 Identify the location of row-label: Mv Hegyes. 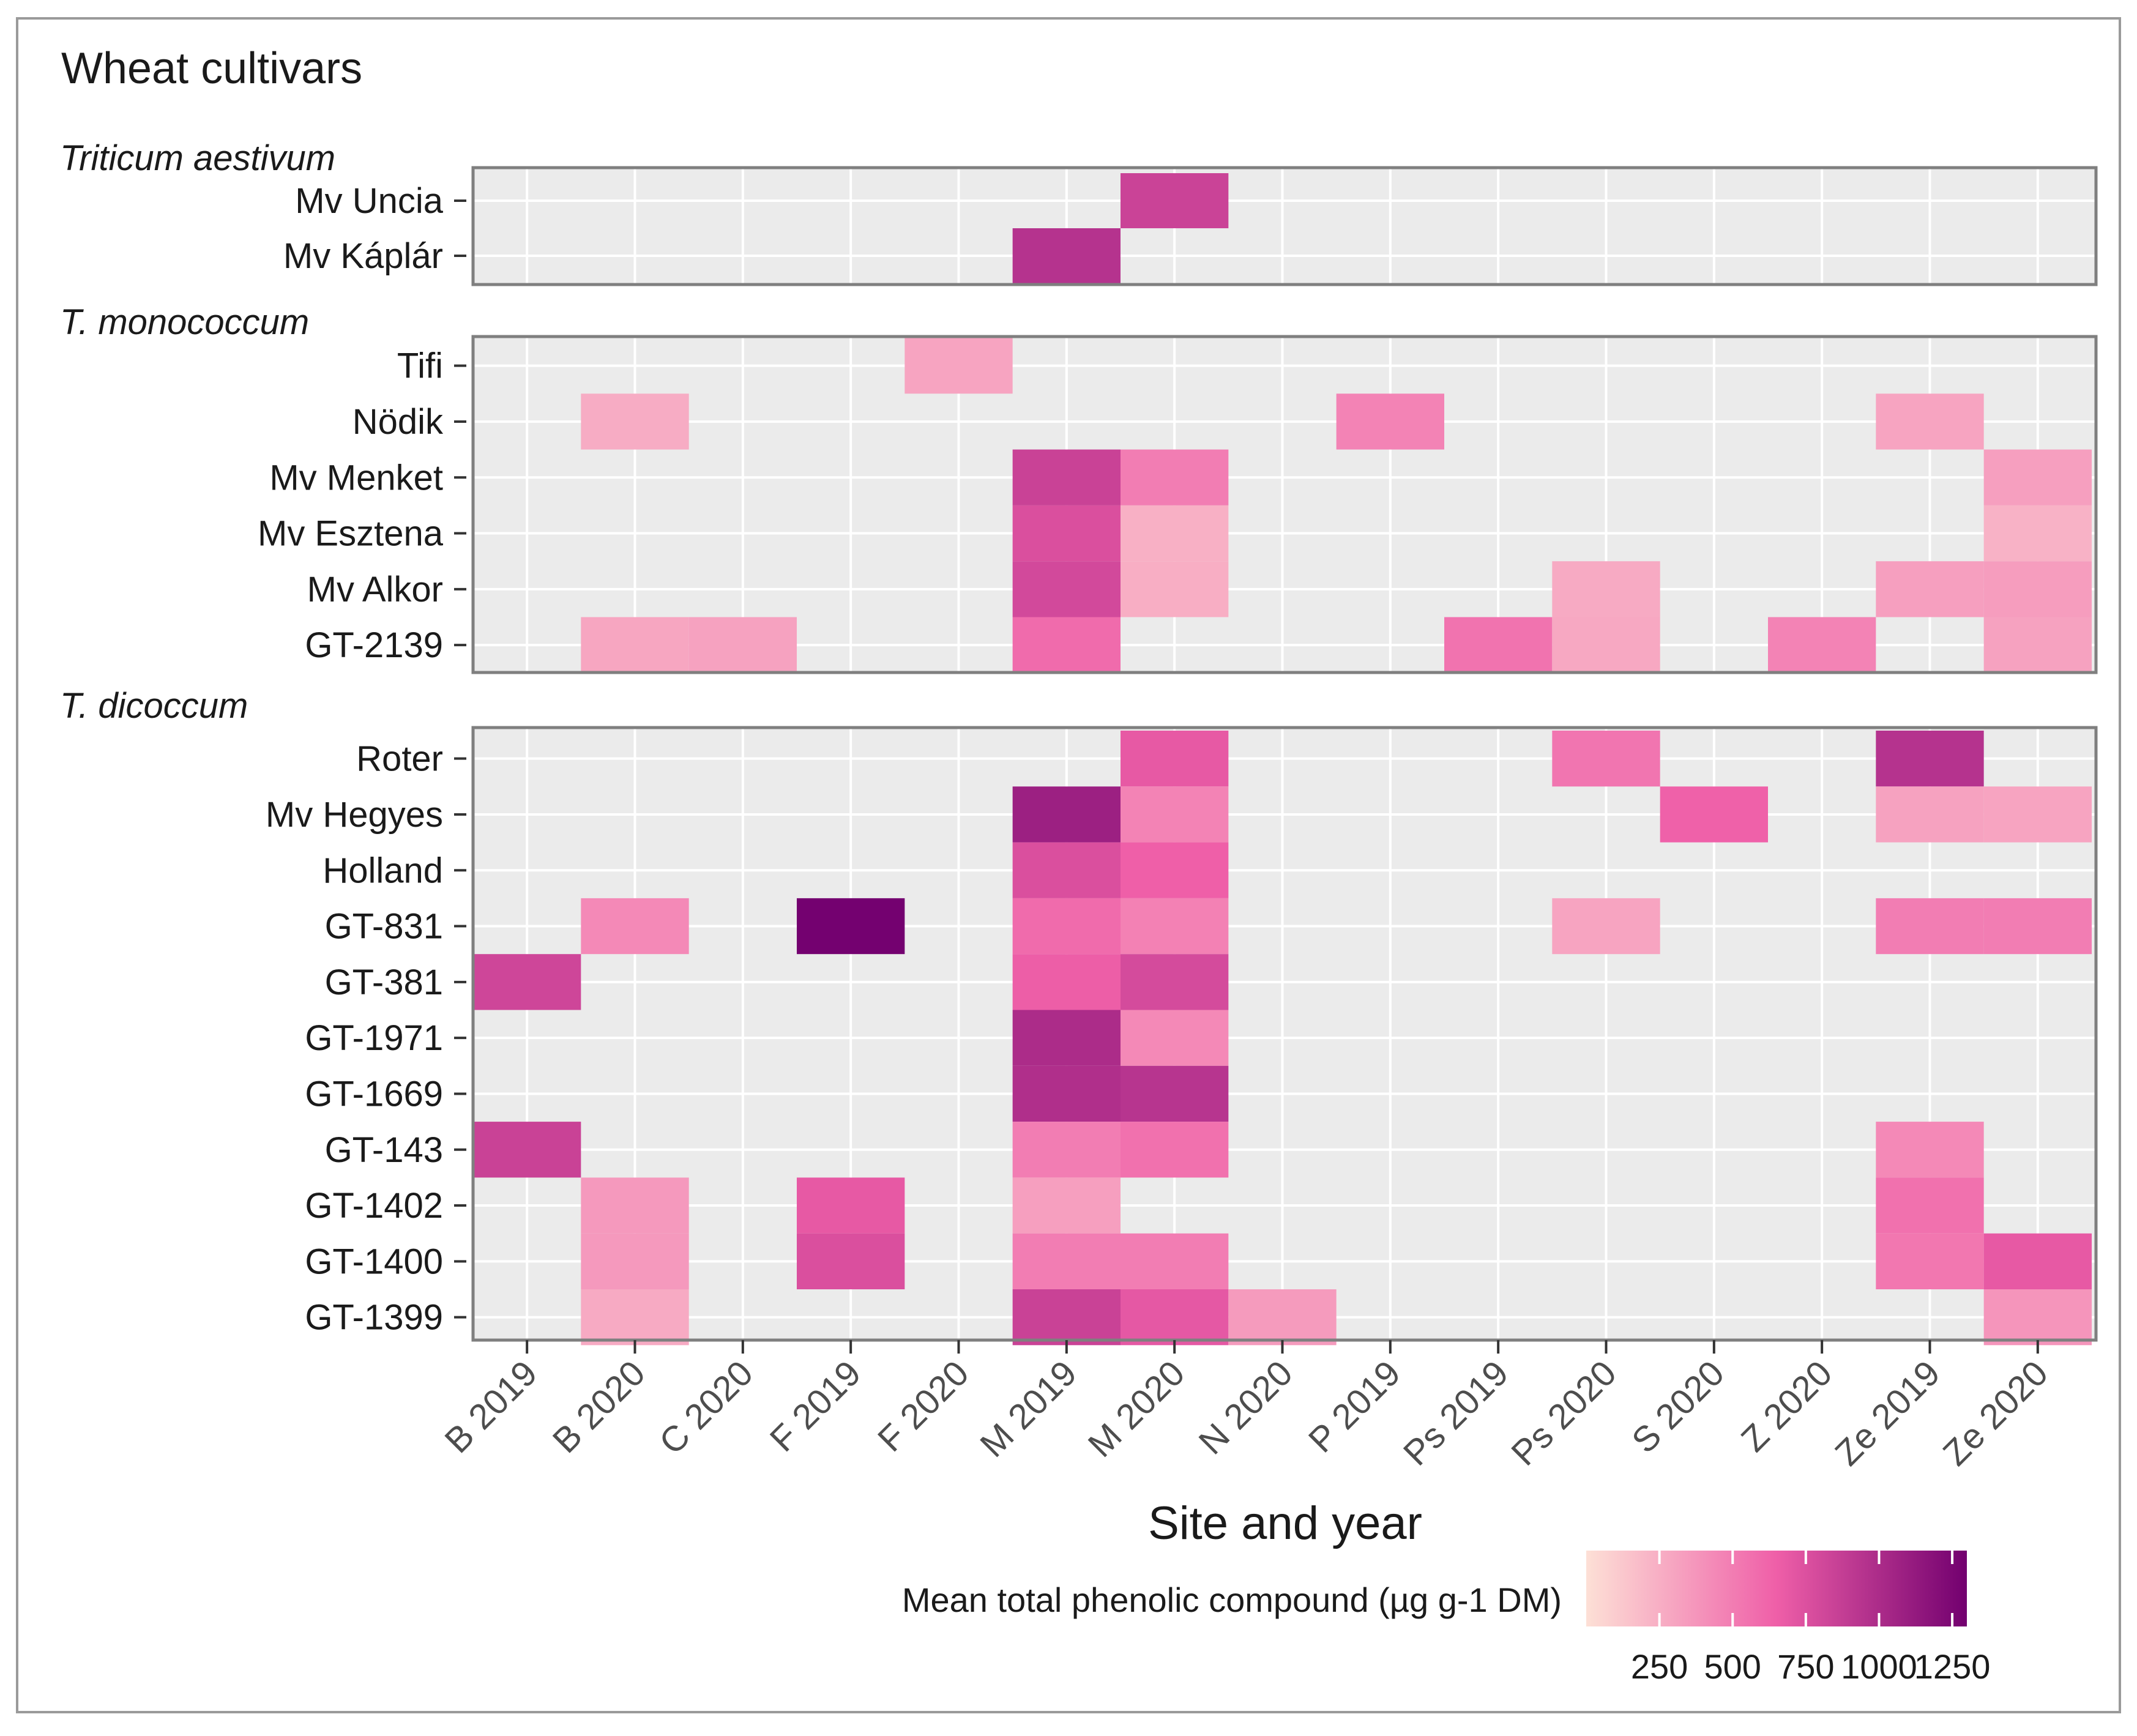
(355, 815).